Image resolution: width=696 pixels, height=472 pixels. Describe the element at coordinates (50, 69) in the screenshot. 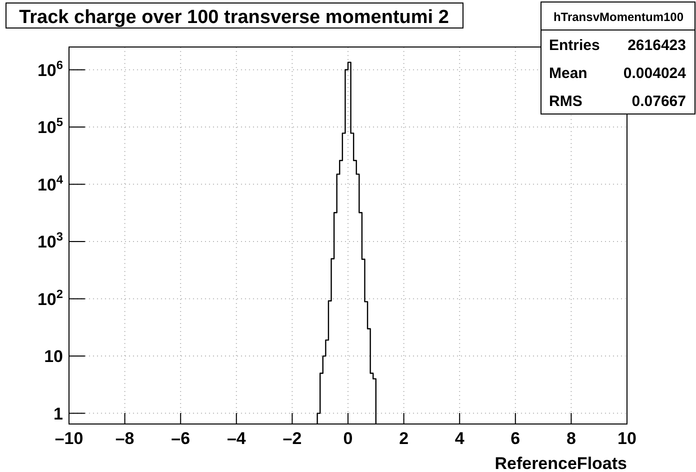

I see `y-tick-label: 10$^{6}$` at that location.